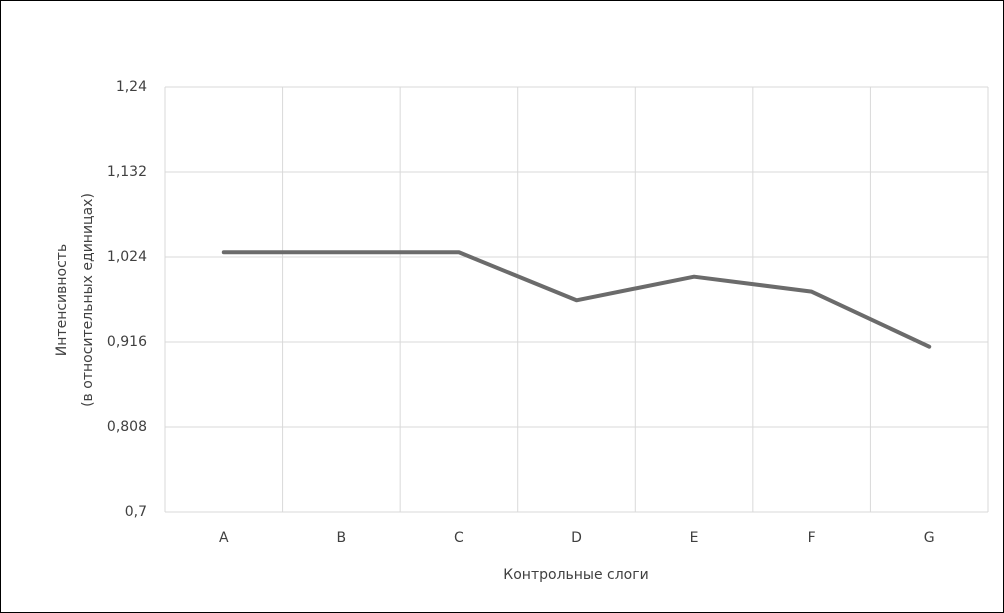 The height and width of the screenshot is (613, 1004). Describe the element at coordinates (136, 512) in the screenshot. I see `y-tick-label: 0,7` at that location.